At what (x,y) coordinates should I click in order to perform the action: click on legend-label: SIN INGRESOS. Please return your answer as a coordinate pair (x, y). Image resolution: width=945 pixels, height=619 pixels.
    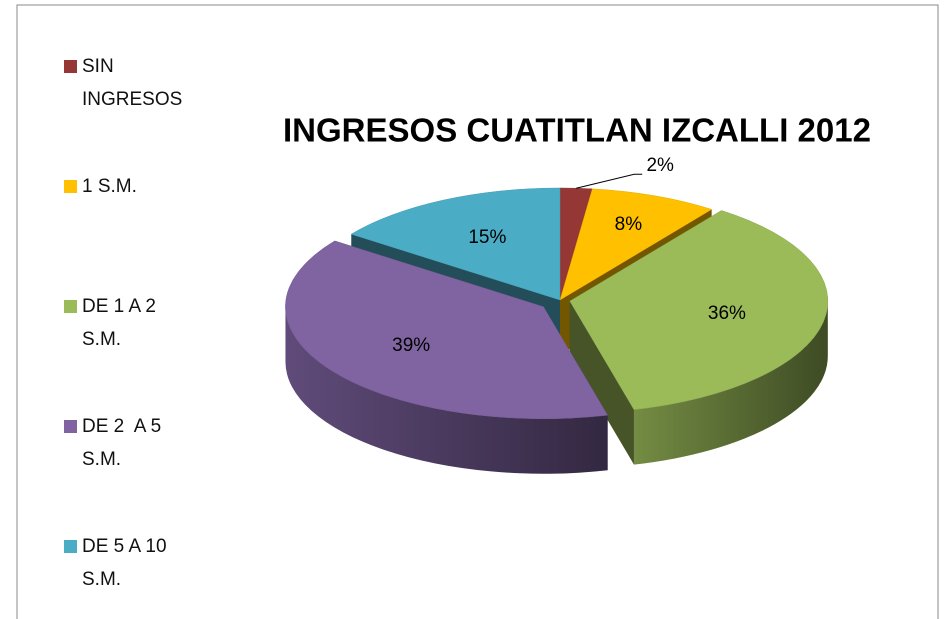
    Looking at the image, I should click on (132, 83).